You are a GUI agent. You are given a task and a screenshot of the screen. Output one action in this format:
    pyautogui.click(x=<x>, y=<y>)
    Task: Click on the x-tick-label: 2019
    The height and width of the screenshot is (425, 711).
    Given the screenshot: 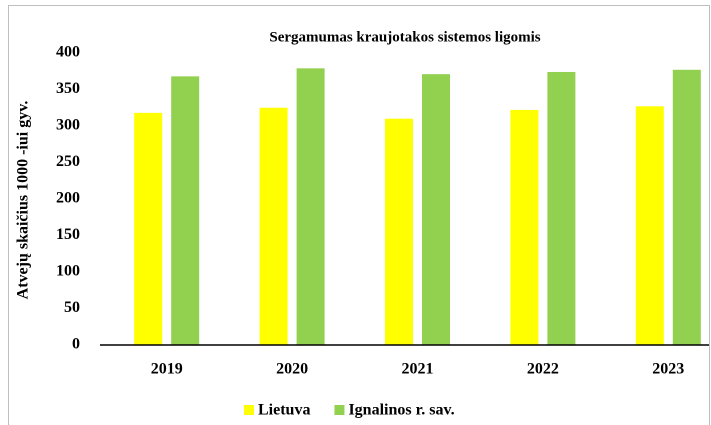 What is the action you would take?
    pyautogui.click(x=167, y=369)
    